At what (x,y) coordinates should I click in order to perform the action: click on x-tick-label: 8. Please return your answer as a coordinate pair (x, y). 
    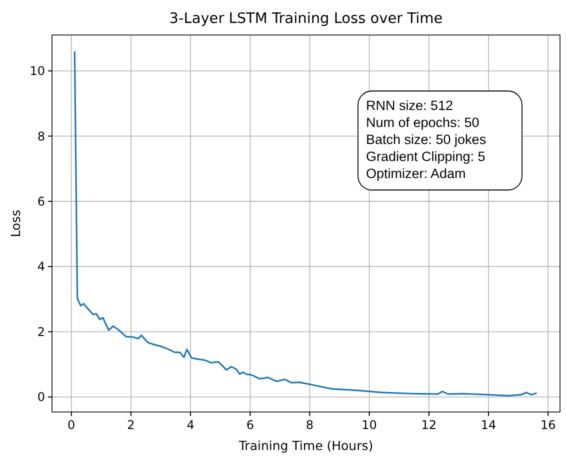
    Looking at the image, I should click on (310, 425).